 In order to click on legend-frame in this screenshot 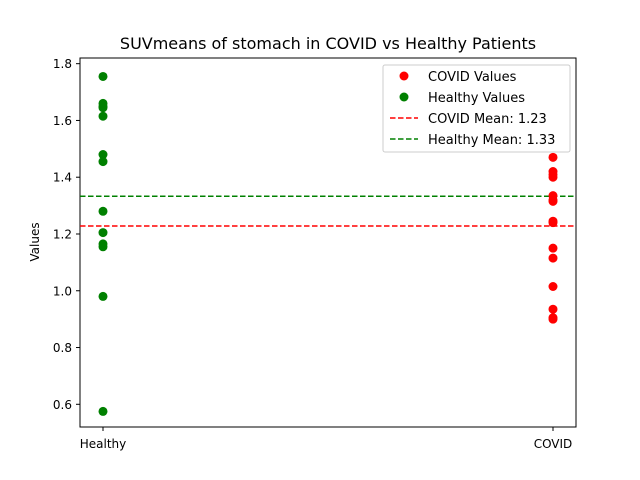, I will do `click(476, 108)`.